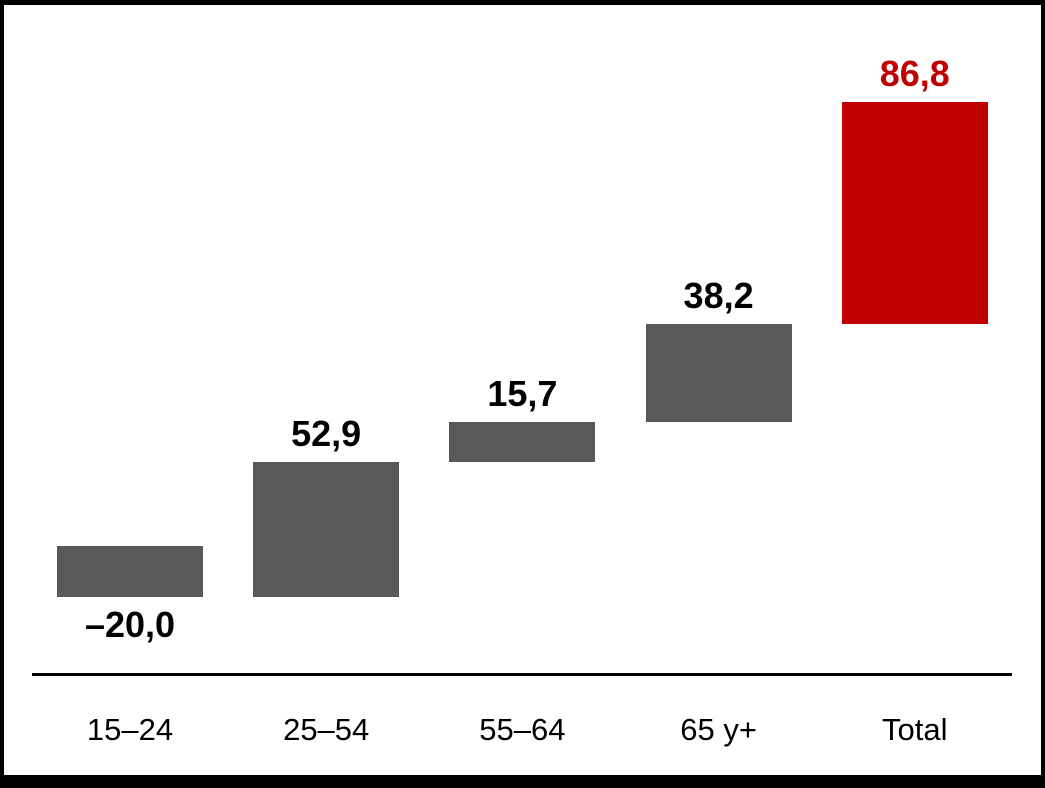 The height and width of the screenshot is (788, 1045). I want to click on category-label-15-24: 15–24, so click(130, 729).